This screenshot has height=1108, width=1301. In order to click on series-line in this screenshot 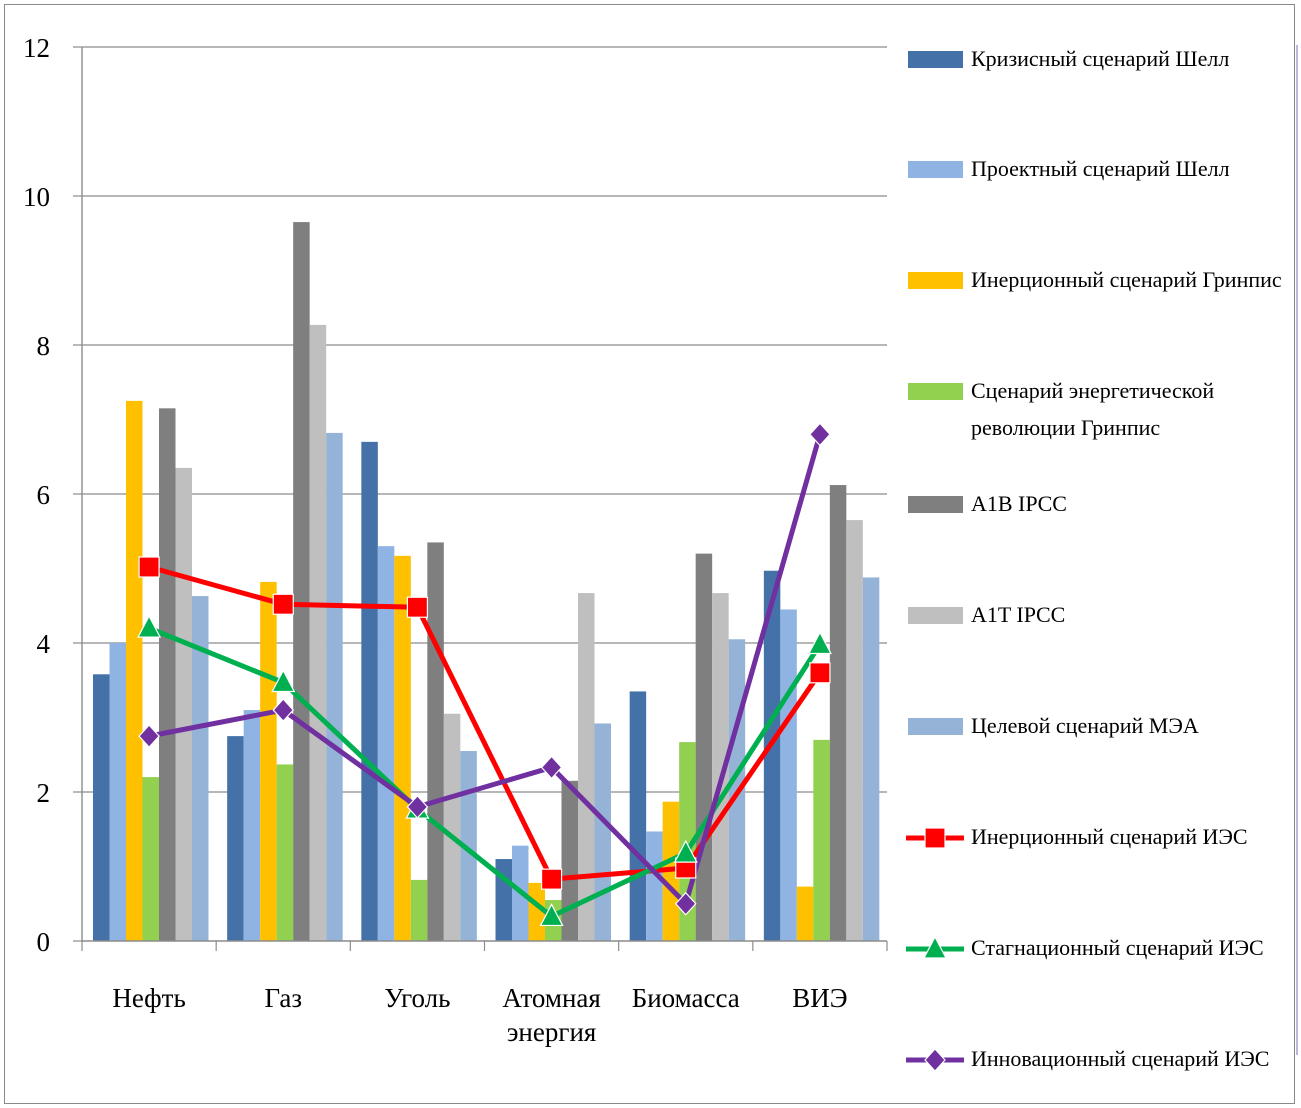, I will do `click(485, 723)`.